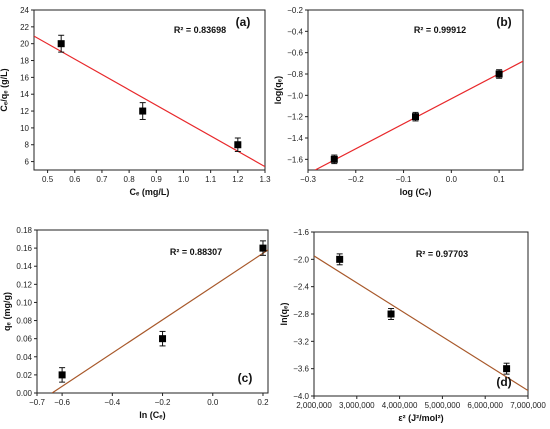 The width and height of the screenshot is (550, 429). I want to click on y-tick-label: 14, so click(24, 94).